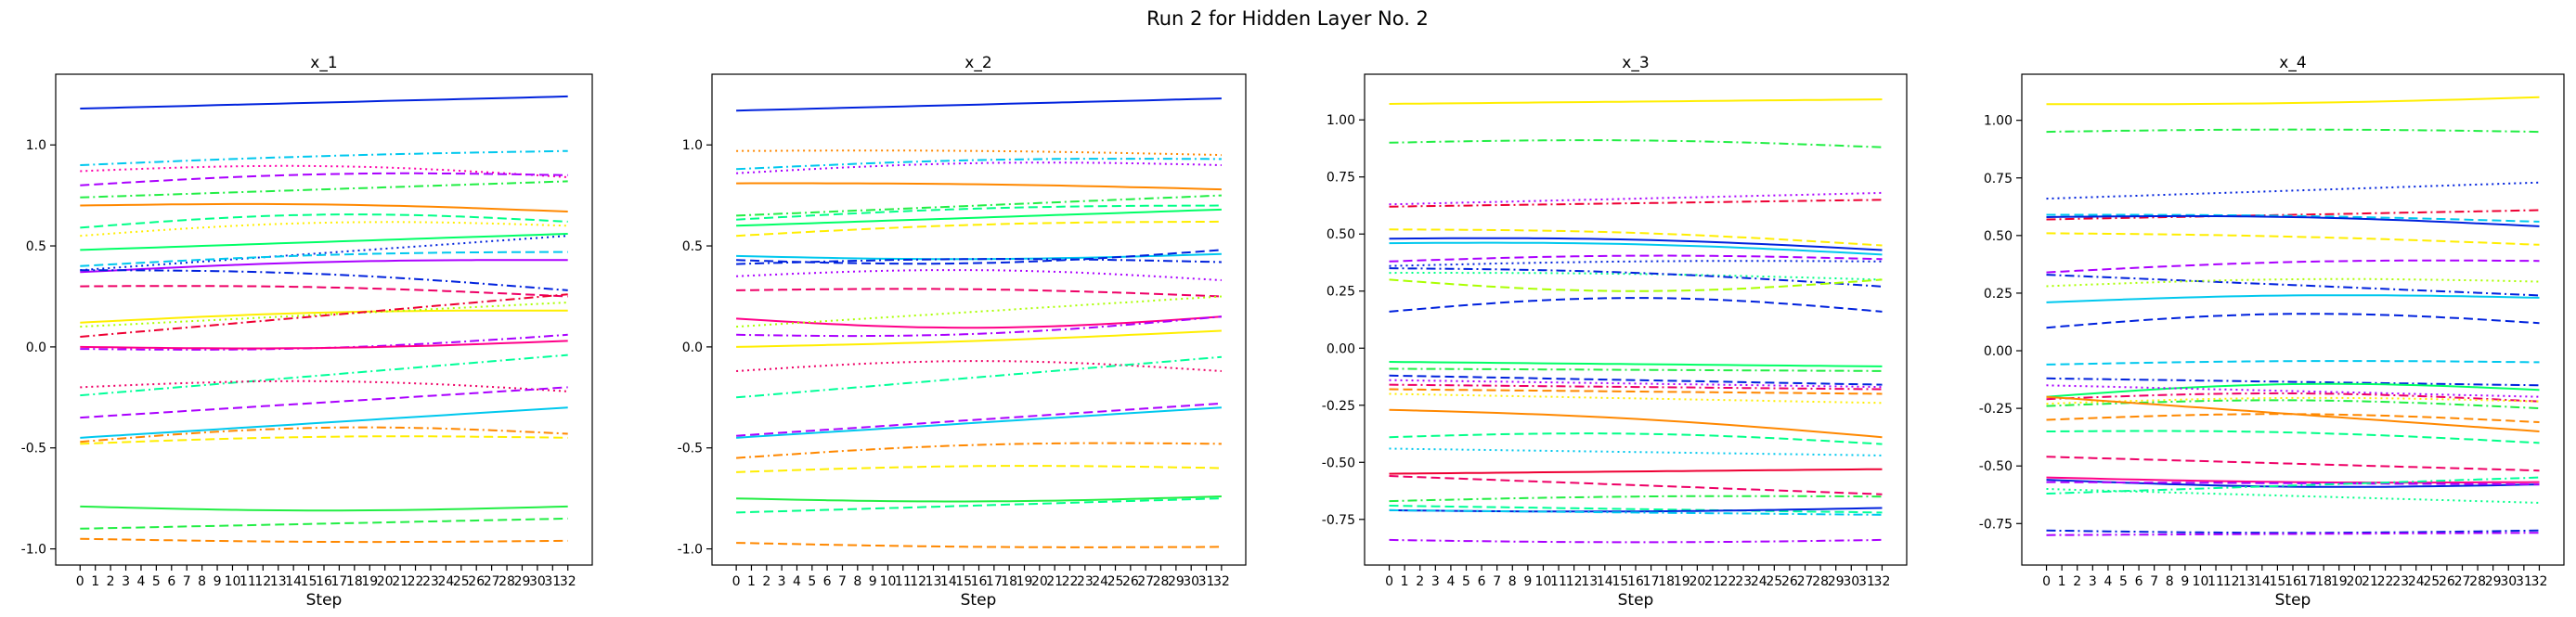  Describe the element at coordinates (36, 246) in the screenshot. I see `y-tick-label: 0.5` at that location.